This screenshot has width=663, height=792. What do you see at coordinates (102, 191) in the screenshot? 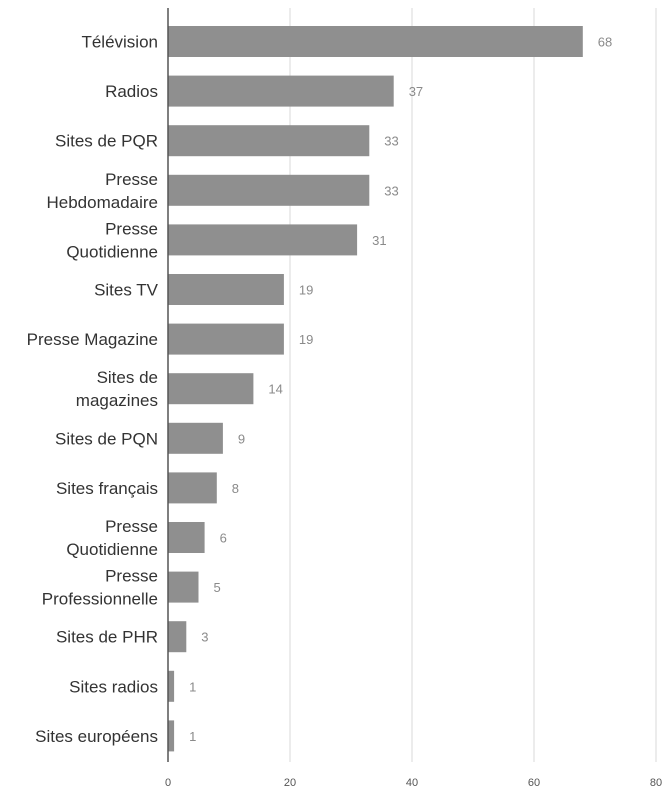
I see `category-label: Presse Hebdomadaire` at bounding box center [102, 191].